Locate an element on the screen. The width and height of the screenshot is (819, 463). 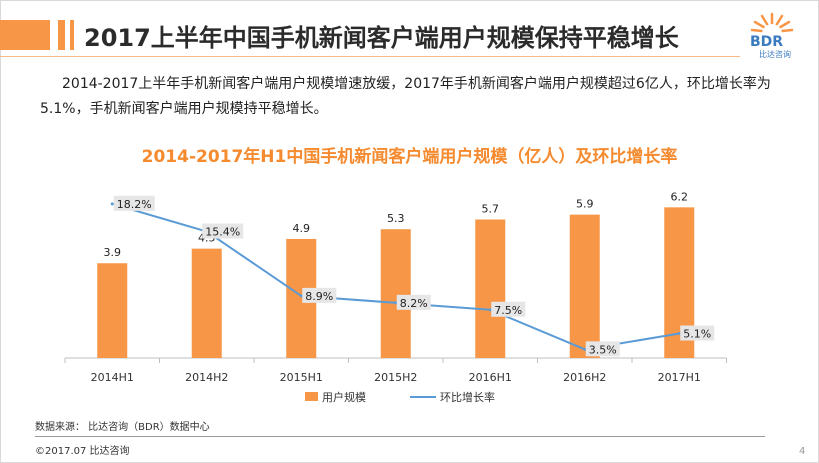
bar-value-label: 4.9 is located at coordinates (302, 228).